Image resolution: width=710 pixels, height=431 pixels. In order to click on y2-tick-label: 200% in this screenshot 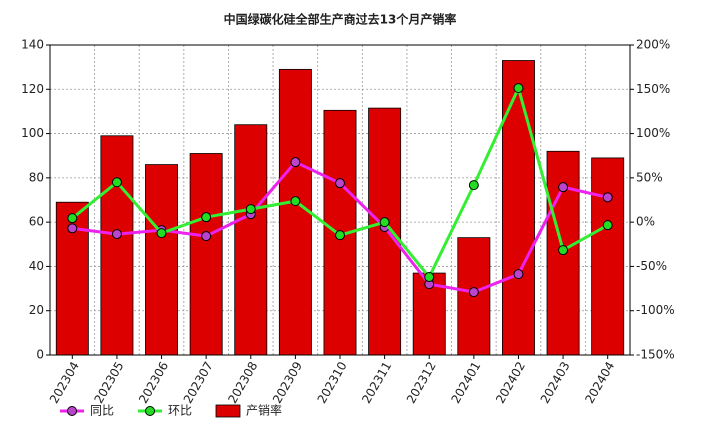, I will do `click(653, 45)`.